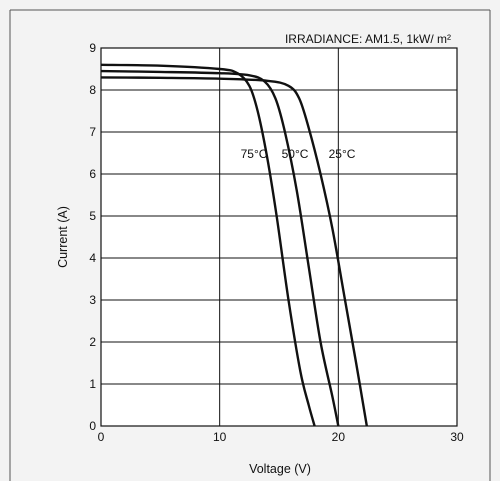 This screenshot has width=500, height=481. I want to click on y-tick-label: 8, so click(92, 90).